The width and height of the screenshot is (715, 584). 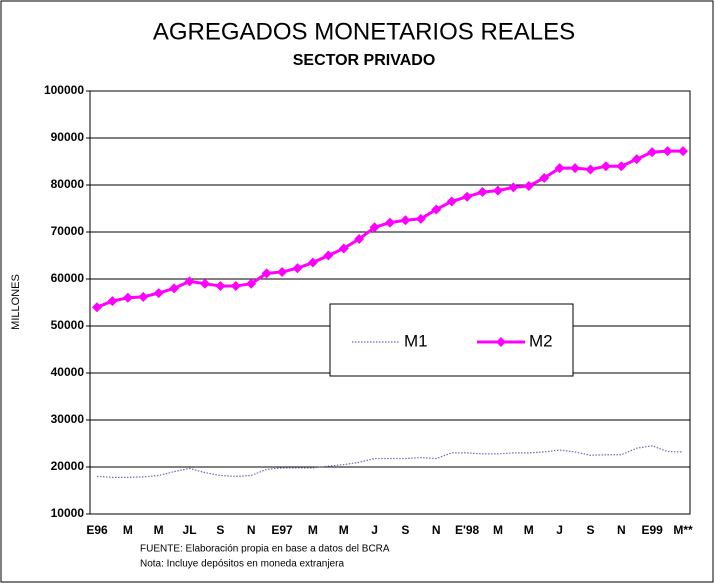 What do you see at coordinates (97, 530) in the screenshot?
I see `x-tick-label: E96` at bounding box center [97, 530].